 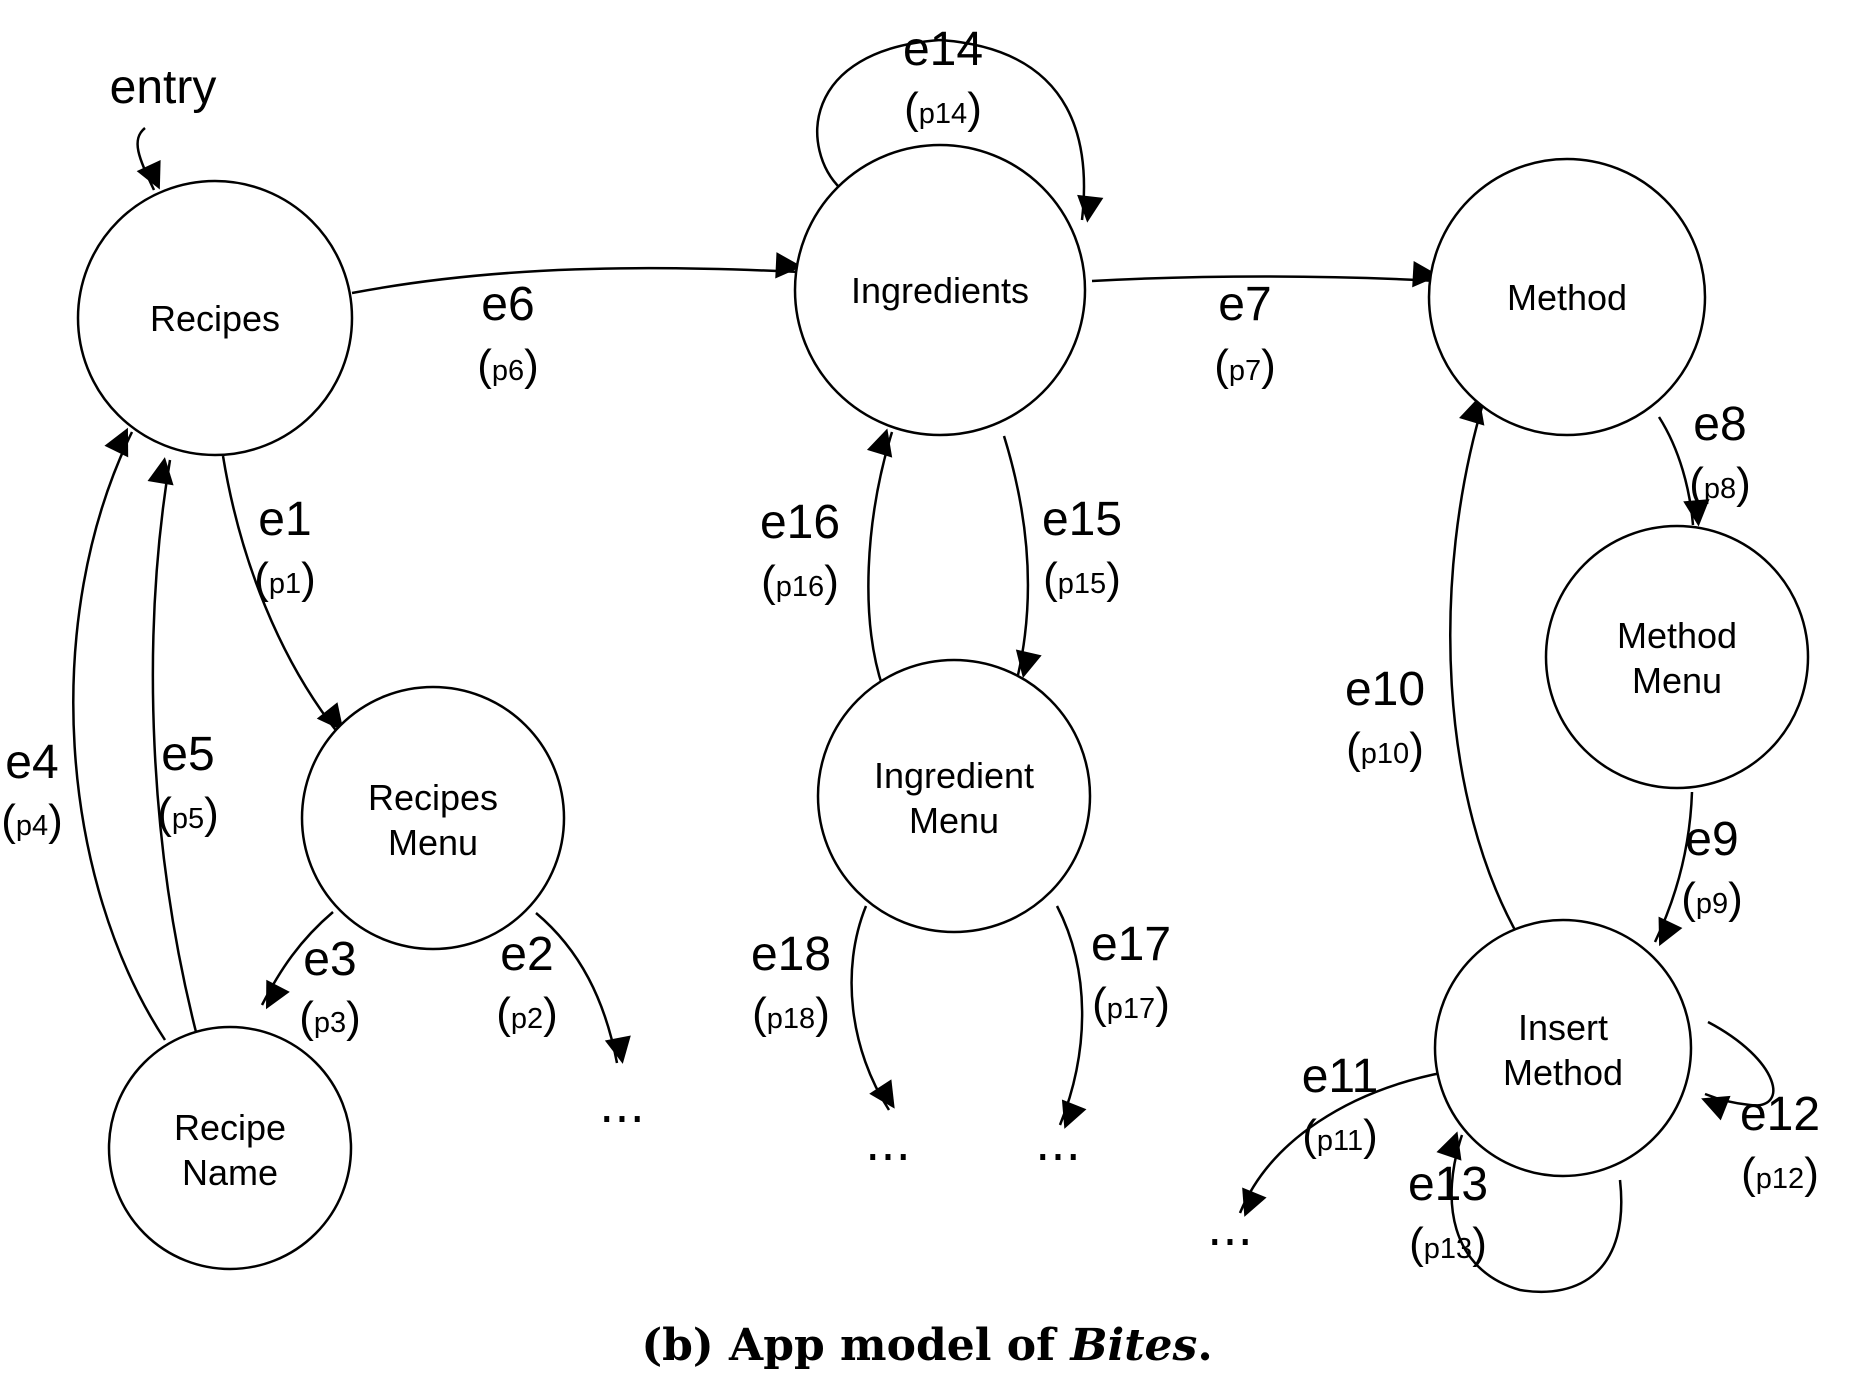 What do you see at coordinates (943, 49) in the screenshot?
I see `edge-label-e14: e14` at bounding box center [943, 49].